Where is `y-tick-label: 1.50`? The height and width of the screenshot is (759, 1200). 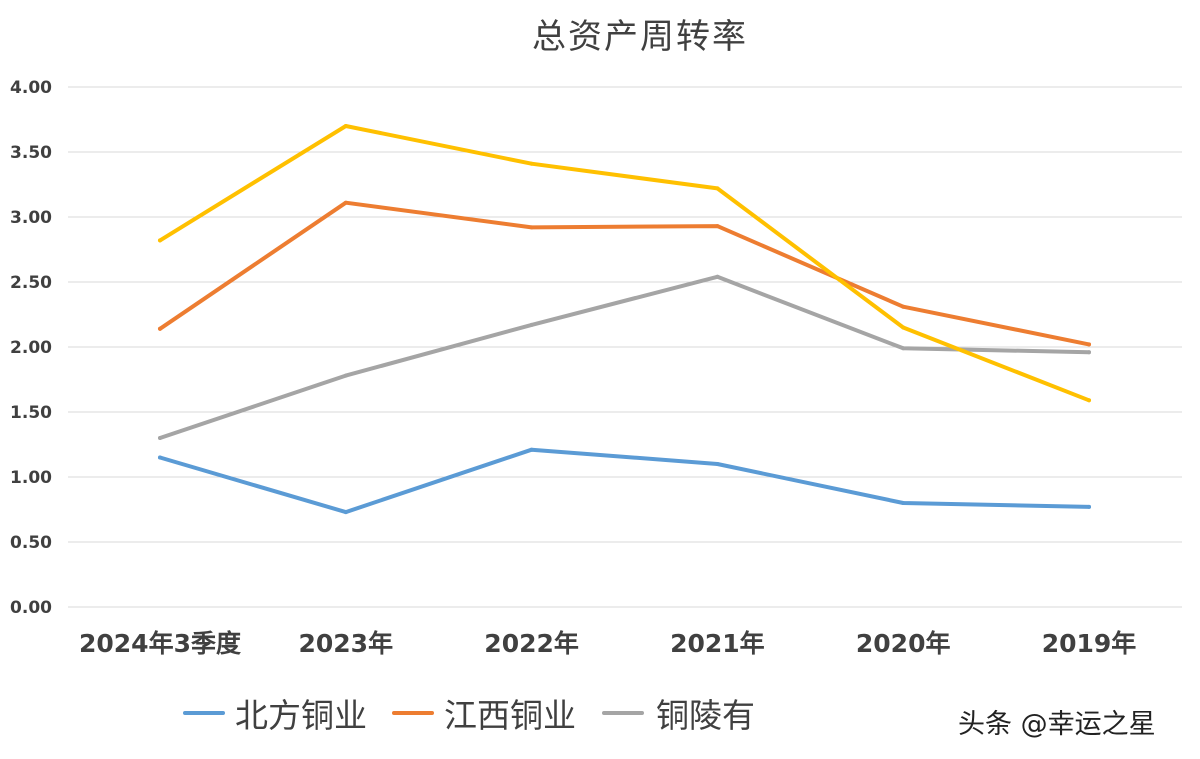 y-tick-label: 1.50 is located at coordinates (31, 413).